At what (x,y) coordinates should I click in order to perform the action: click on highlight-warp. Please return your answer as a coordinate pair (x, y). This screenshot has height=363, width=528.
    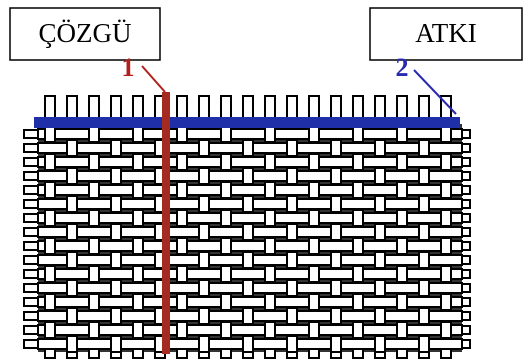
    Looking at the image, I should click on (166, 223).